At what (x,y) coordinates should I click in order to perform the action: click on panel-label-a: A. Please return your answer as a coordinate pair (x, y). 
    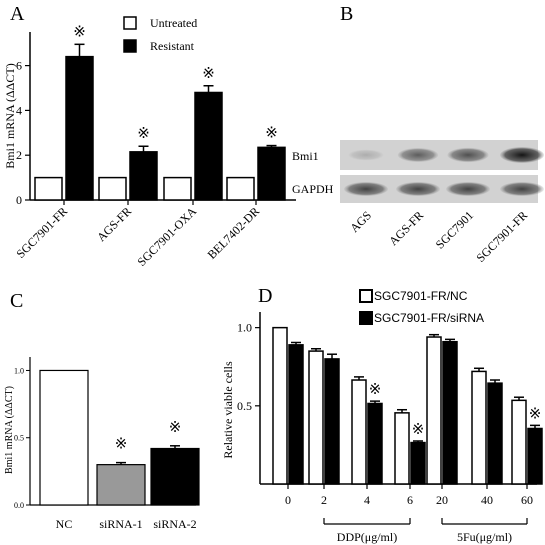
    Looking at the image, I should click on (17, 14).